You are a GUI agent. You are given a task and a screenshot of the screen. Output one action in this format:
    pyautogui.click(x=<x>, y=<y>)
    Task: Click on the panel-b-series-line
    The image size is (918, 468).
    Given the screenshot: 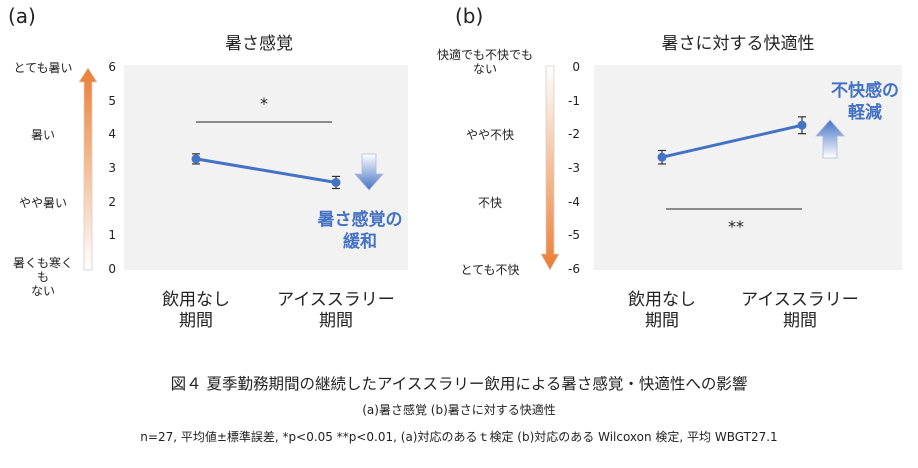 What is the action you would take?
    pyautogui.click(x=732, y=141)
    